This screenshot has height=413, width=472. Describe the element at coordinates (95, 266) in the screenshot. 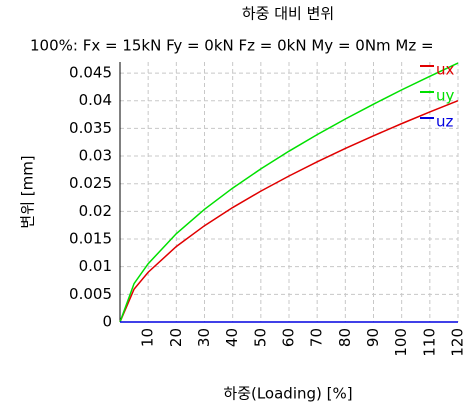

I see `y-tick-label: 0.01` at that location.